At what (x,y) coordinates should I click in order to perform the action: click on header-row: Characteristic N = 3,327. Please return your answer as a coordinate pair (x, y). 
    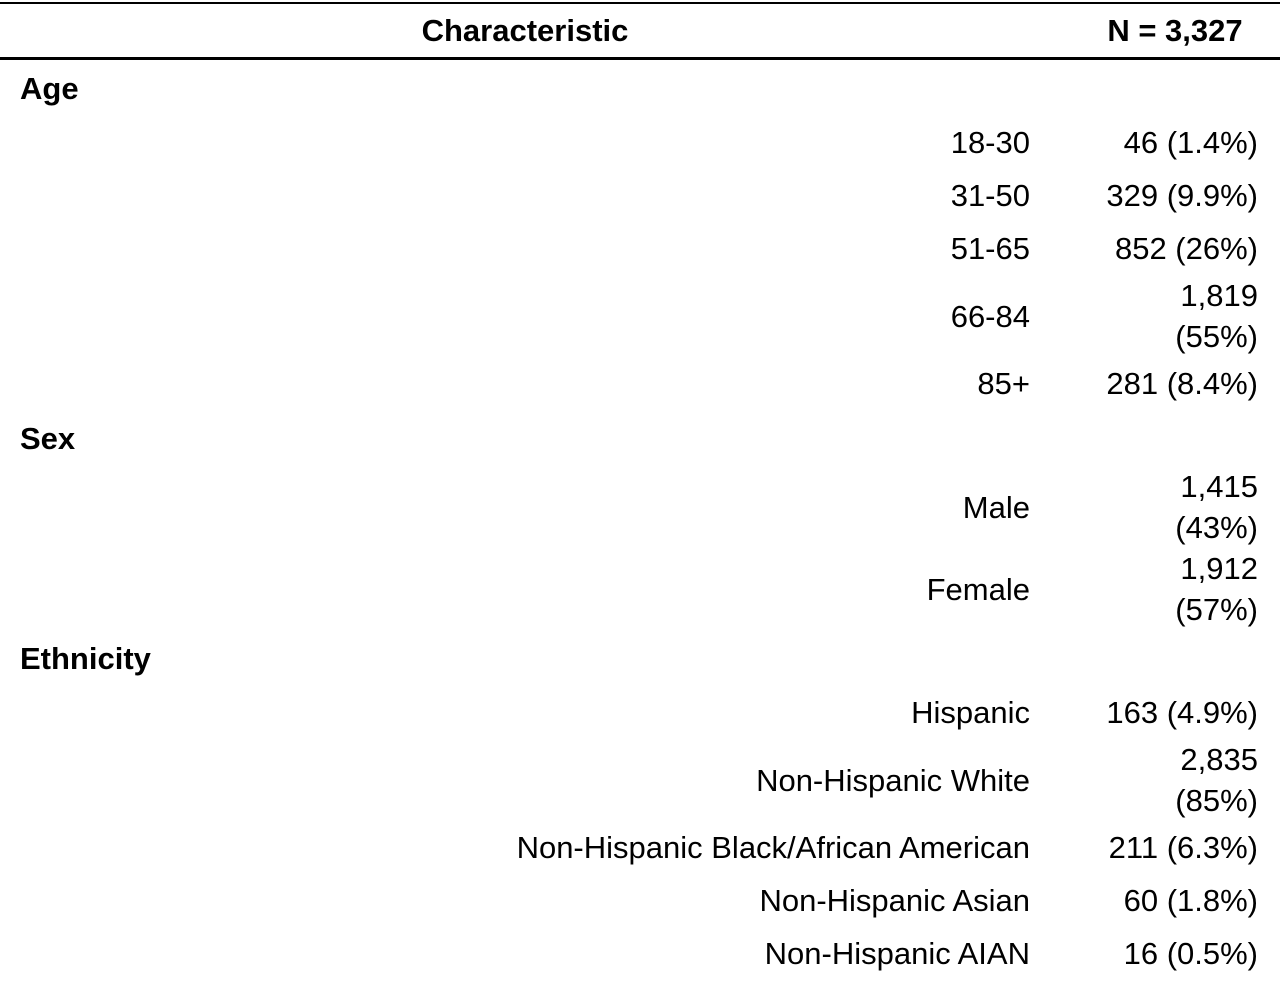
    Looking at the image, I should click on (640, 31).